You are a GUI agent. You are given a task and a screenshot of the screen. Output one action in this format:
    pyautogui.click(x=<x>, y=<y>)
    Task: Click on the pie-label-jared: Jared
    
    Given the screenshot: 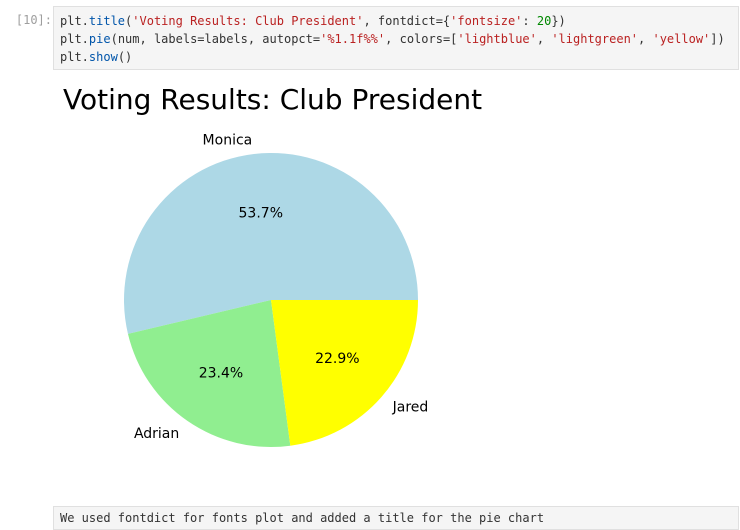 What is the action you would take?
    pyautogui.click(x=410, y=408)
    